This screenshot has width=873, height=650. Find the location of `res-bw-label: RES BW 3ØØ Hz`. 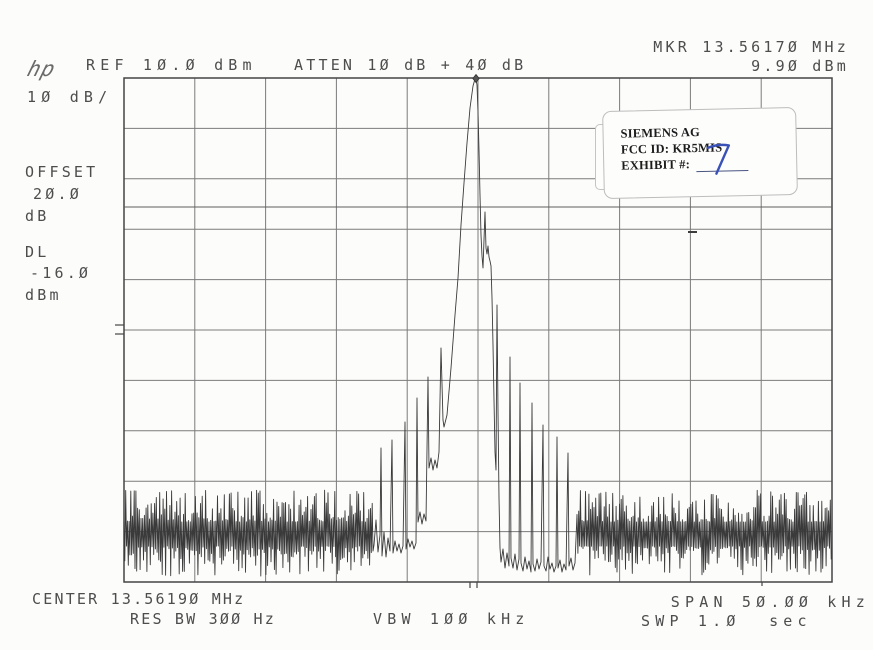

res-bw-label: RES BW 3ØØ Hz is located at coordinates (203, 619).